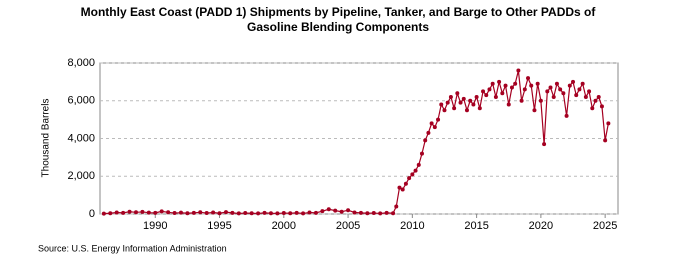 The width and height of the screenshot is (675, 280). What do you see at coordinates (92, 214) in the screenshot?
I see `y-tick-label: 0` at bounding box center [92, 214].